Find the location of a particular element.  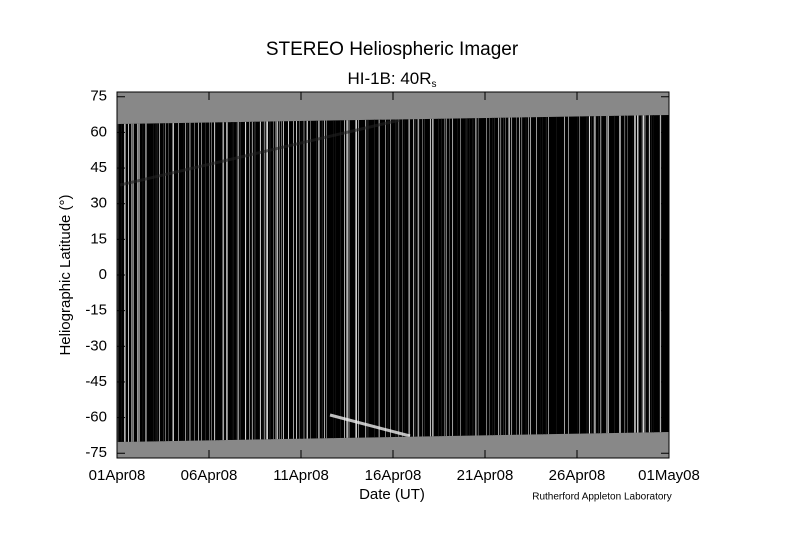

credit: Rutherford Appleton Laboratory is located at coordinates (602, 497).